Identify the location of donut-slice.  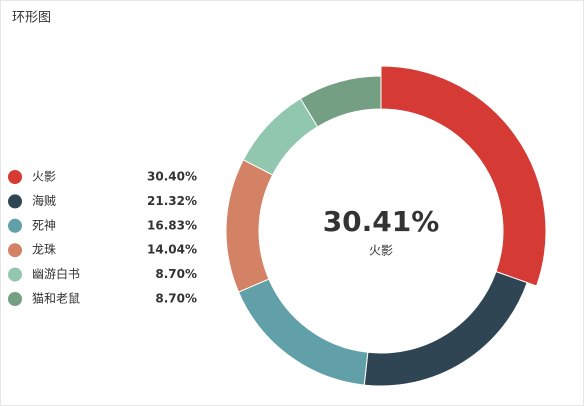
(340, 101).